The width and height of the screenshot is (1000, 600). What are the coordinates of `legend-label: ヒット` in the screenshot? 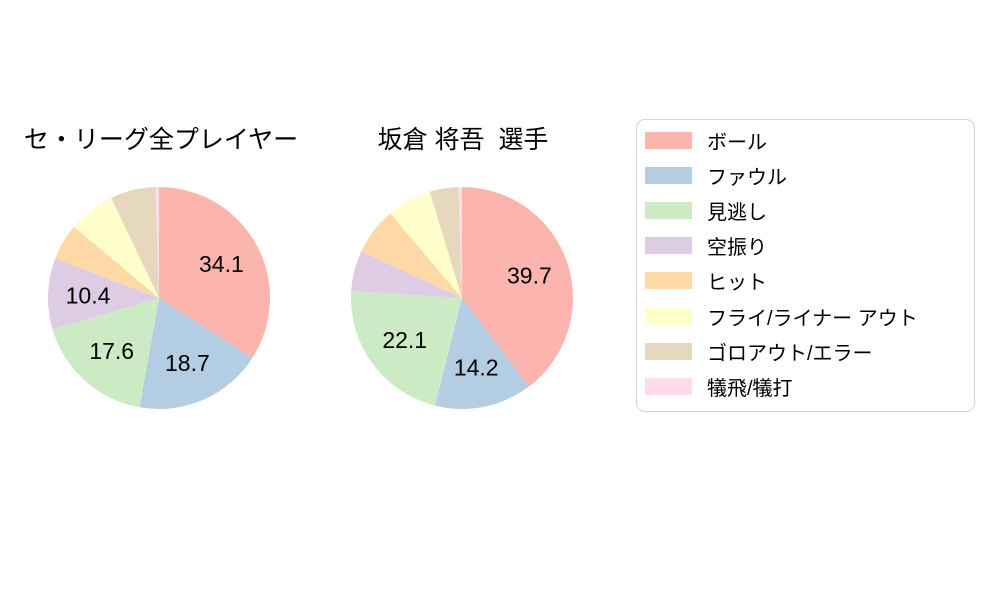 It's located at (737, 283).